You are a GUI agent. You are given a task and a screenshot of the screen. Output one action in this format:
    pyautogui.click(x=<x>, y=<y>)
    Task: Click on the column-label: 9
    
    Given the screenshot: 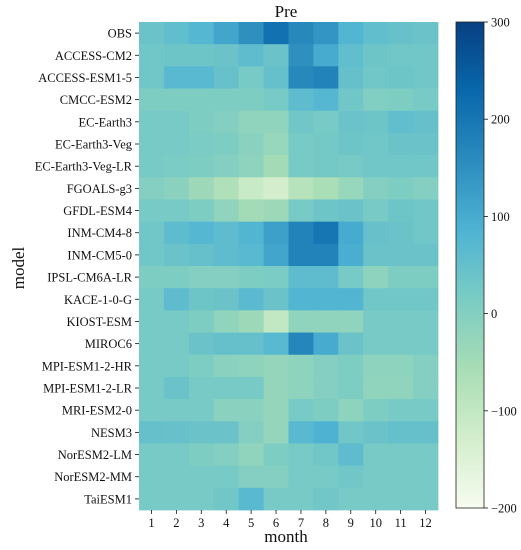 What is the action you would take?
    pyautogui.click(x=351, y=523)
    